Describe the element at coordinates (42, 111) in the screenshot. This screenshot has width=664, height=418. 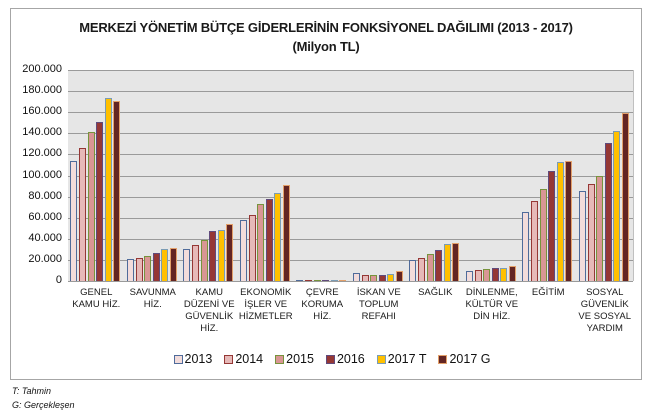
I see `y-tick-label: 160.000` at that location.